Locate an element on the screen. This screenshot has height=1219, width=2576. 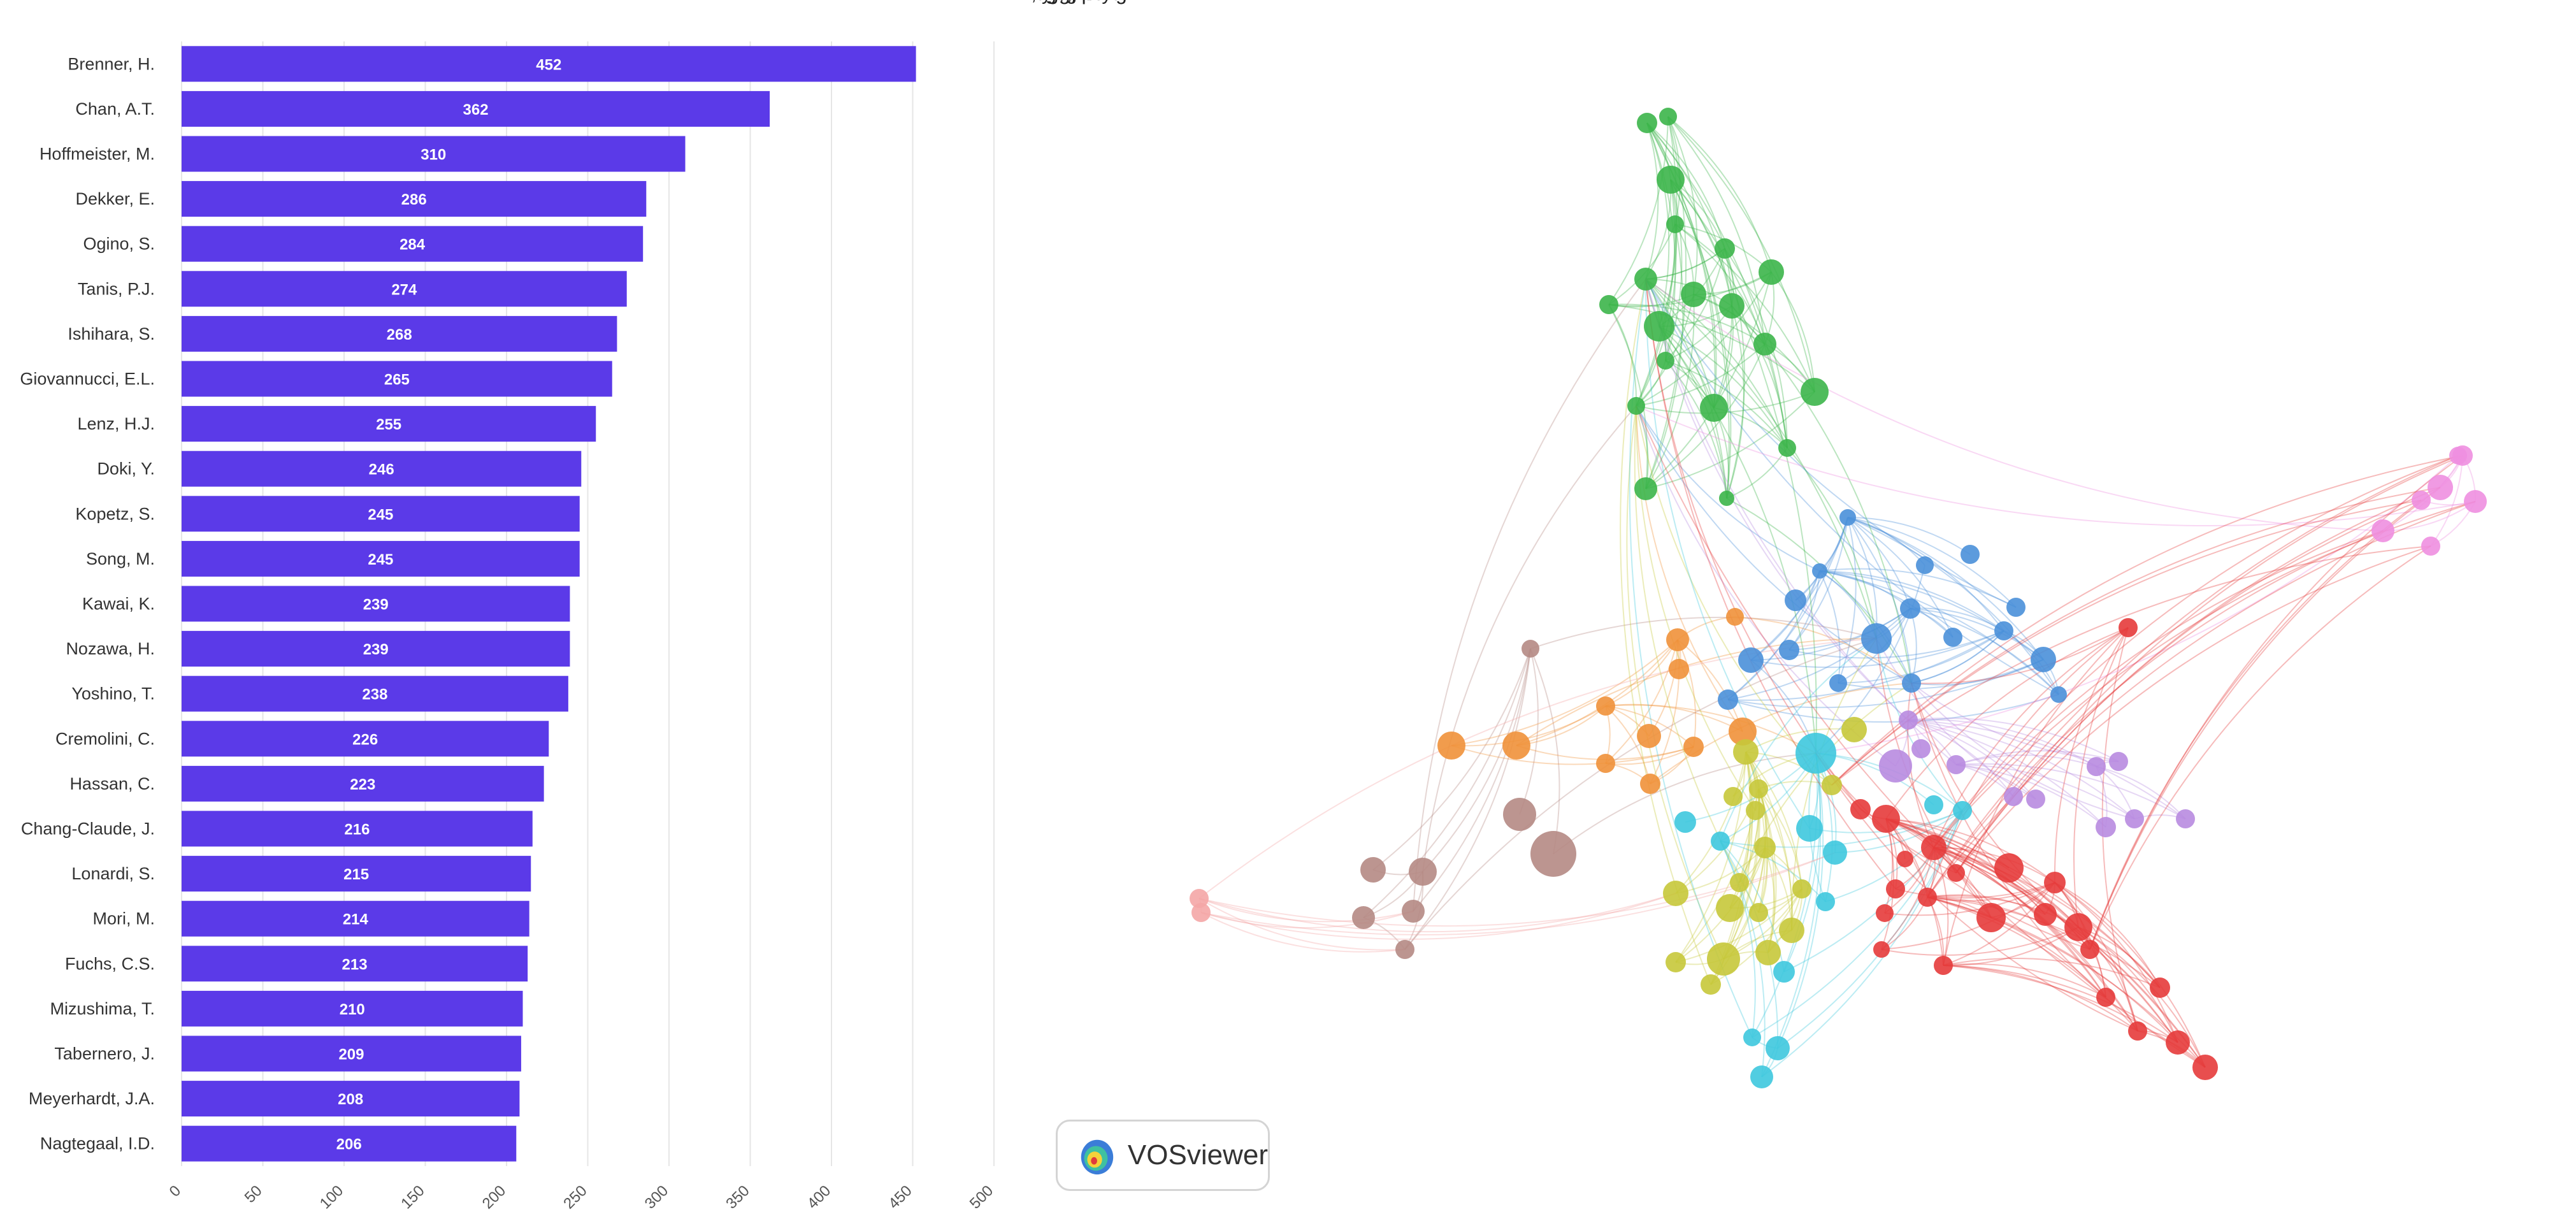
category-label: Yoshino, T. is located at coordinates (113, 693).